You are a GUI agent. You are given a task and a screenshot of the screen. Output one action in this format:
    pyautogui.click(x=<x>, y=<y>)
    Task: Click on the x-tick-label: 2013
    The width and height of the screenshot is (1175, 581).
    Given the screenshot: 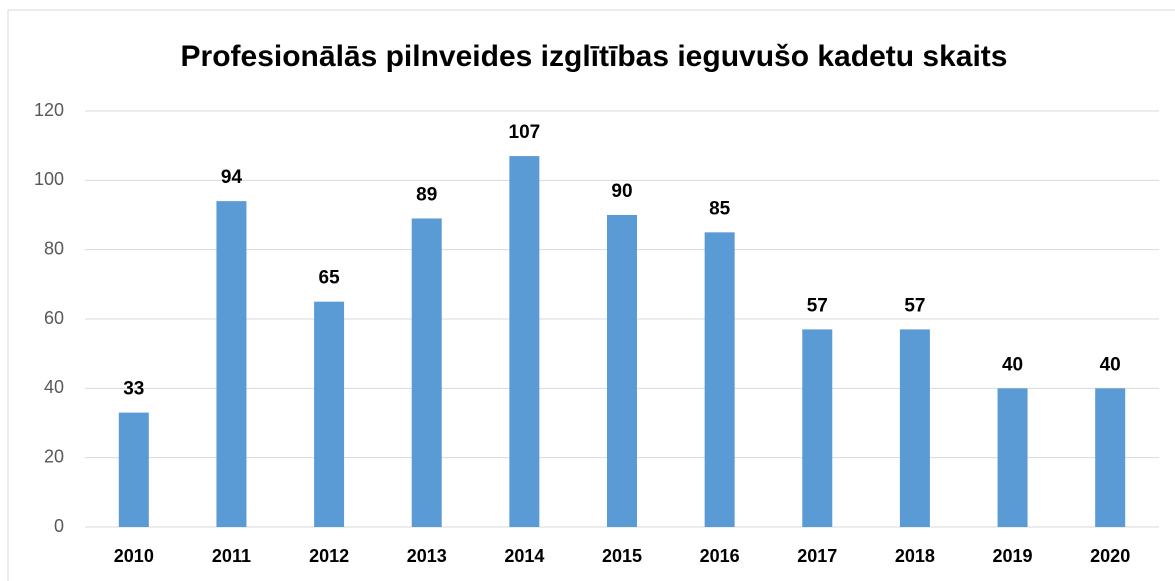 What is the action you would take?
    pyautogui.click(x=427, y=556)
    